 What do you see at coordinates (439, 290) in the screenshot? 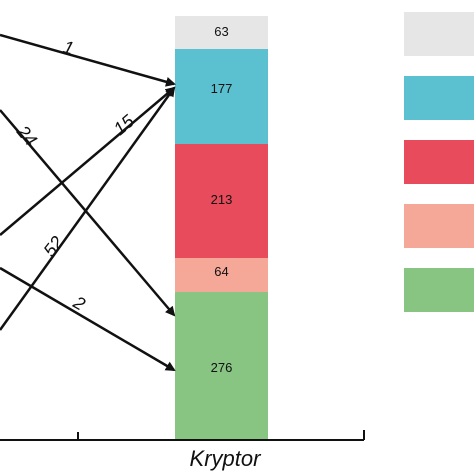
I see `legend-swatch-green` at bounding box center [439, 290].